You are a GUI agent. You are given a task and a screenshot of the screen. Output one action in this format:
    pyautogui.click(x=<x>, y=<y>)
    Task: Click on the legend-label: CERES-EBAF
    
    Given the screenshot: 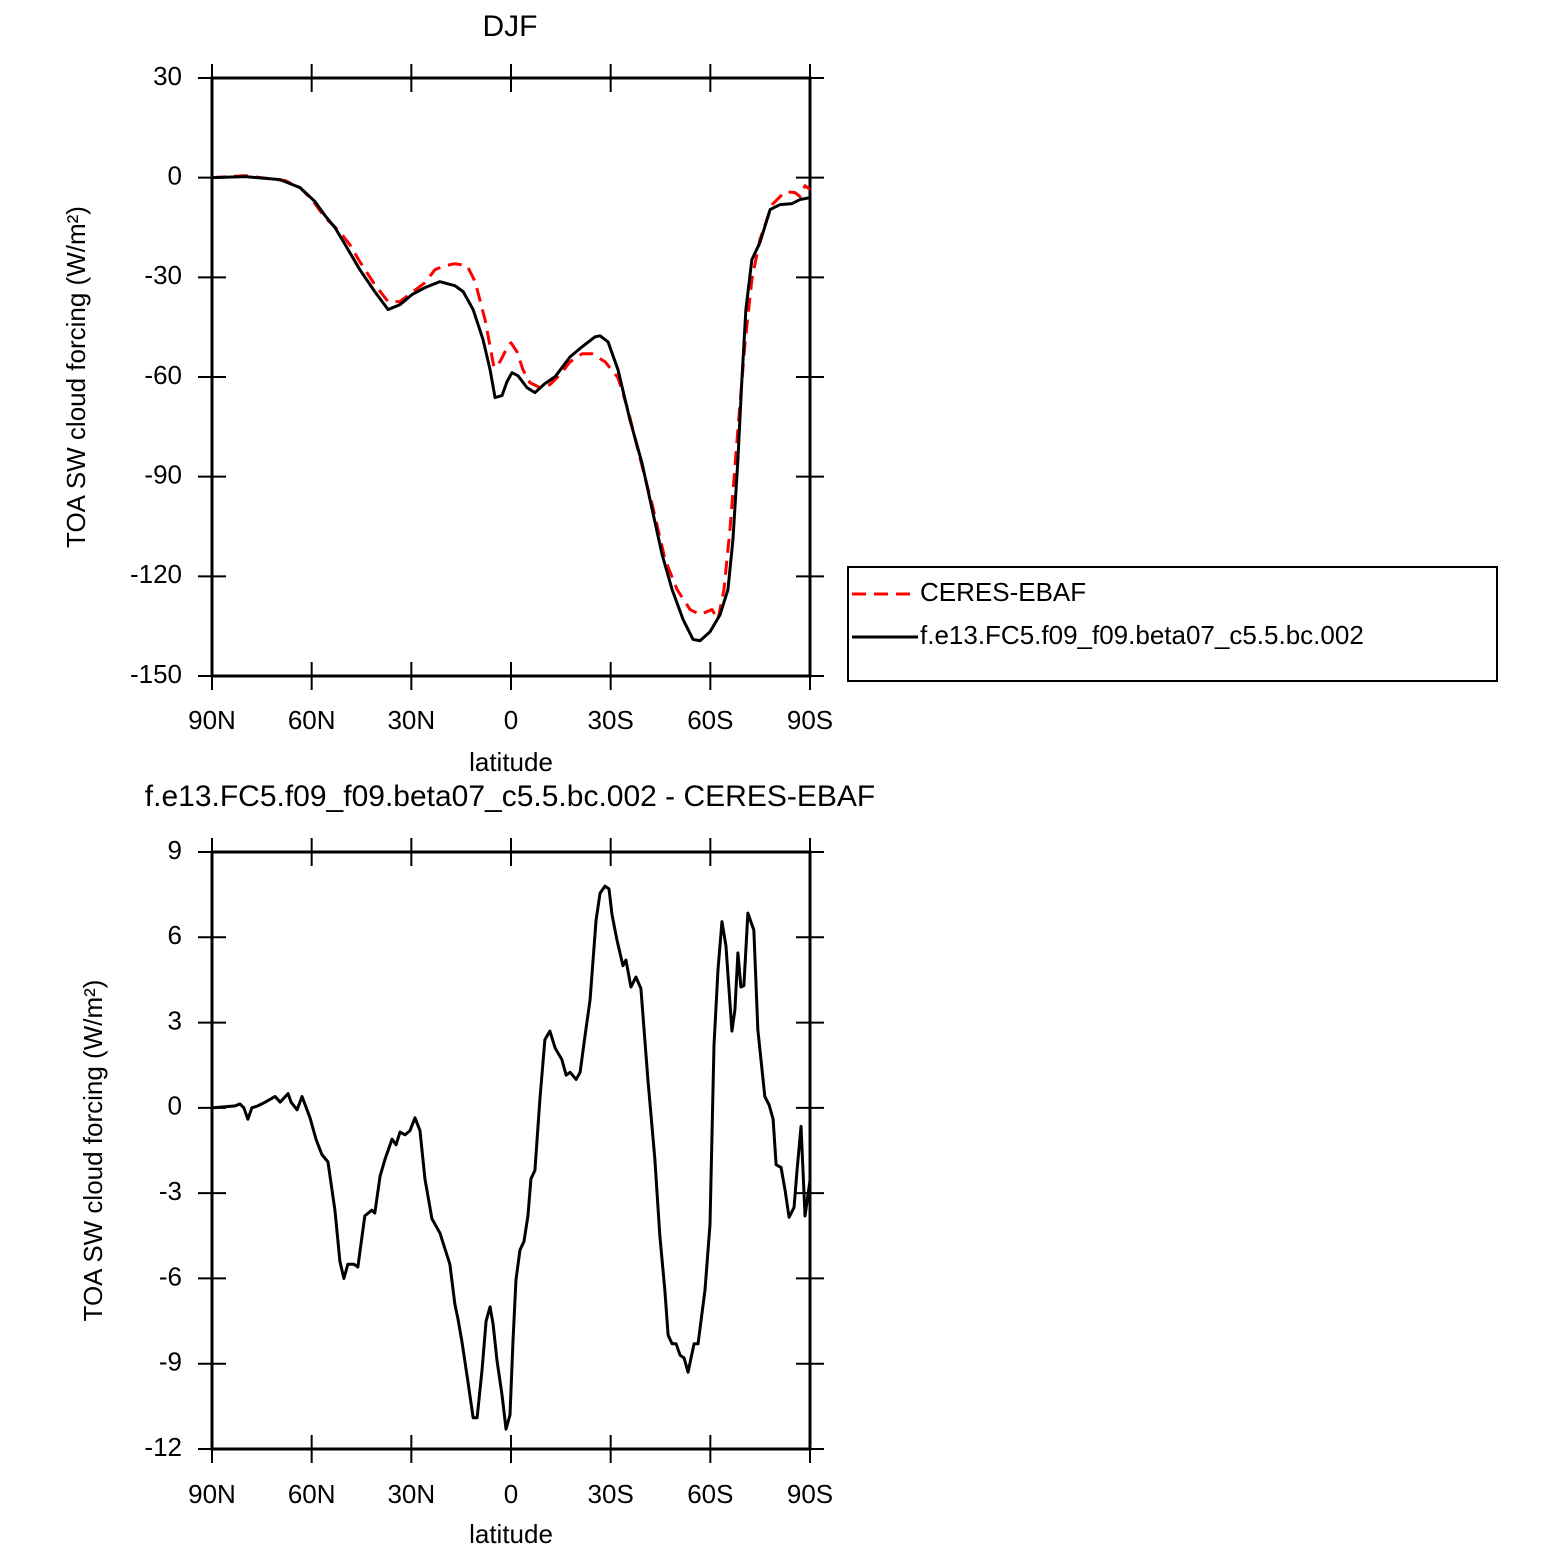 What is the action you would take?
    pyautogui.click(x=1003, y=592)
    